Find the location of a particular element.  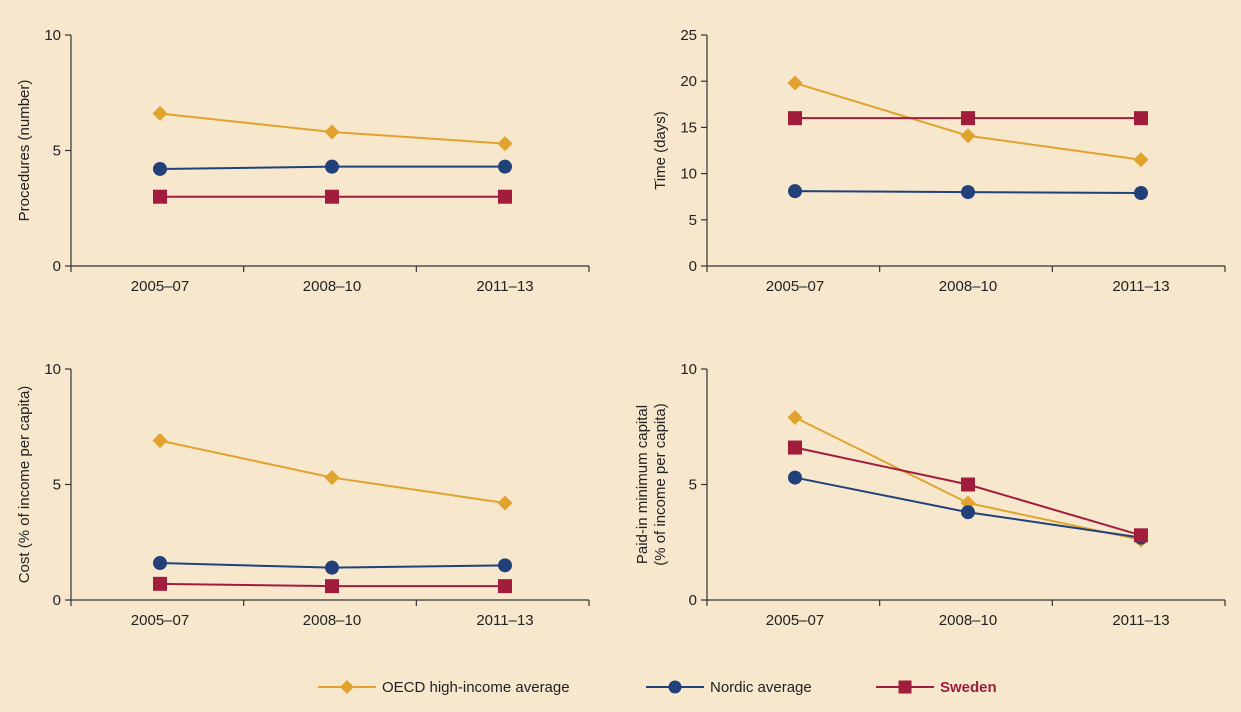

y-tick-label: 20 is located at coordinates (688, 81).